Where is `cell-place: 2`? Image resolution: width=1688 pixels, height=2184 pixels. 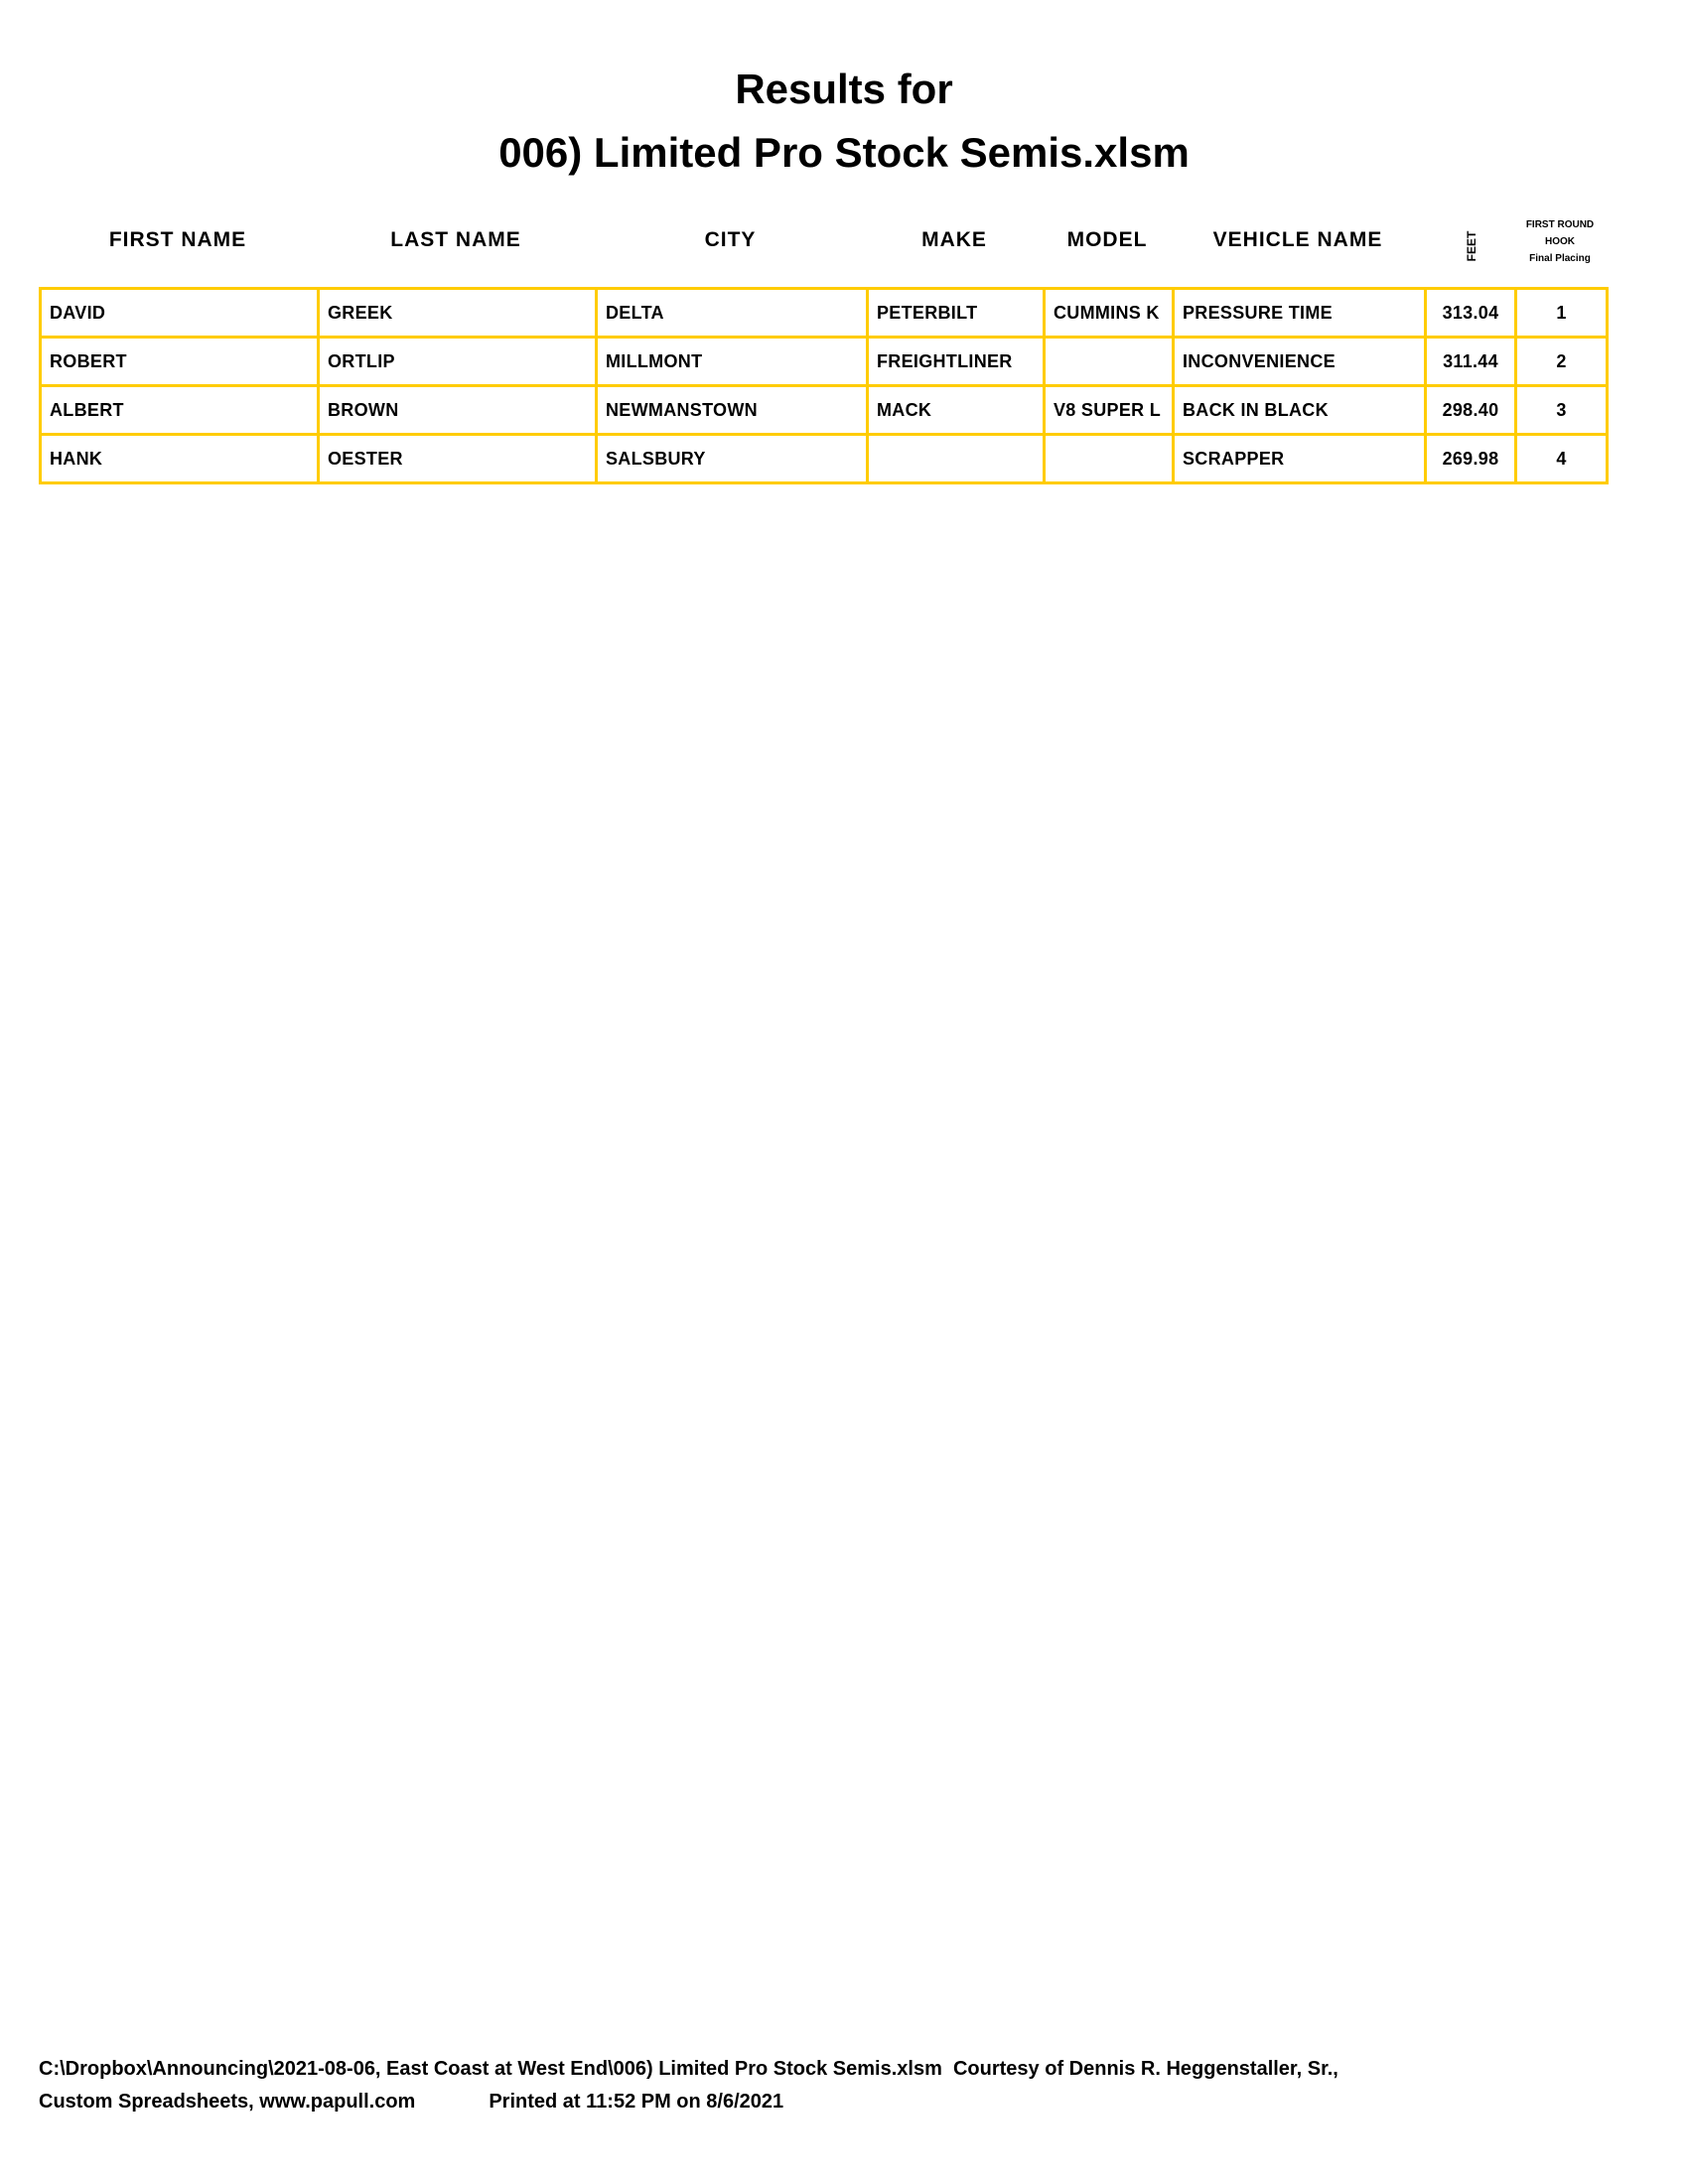 cell-place: 2 is located at coordinates (1561, 361).